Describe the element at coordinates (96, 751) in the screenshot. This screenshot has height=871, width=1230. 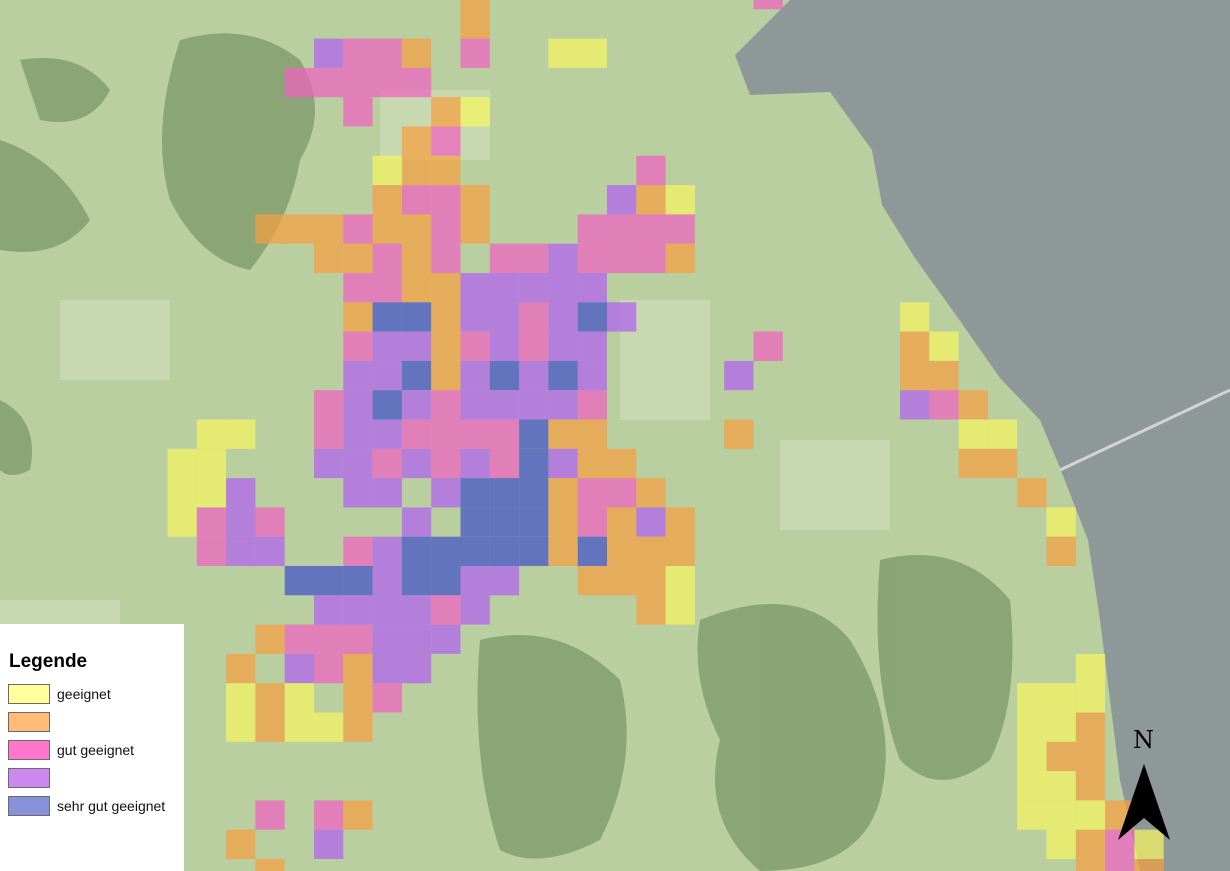
I see `legend-item-gut-geeignet: gut geeignet` at that location.